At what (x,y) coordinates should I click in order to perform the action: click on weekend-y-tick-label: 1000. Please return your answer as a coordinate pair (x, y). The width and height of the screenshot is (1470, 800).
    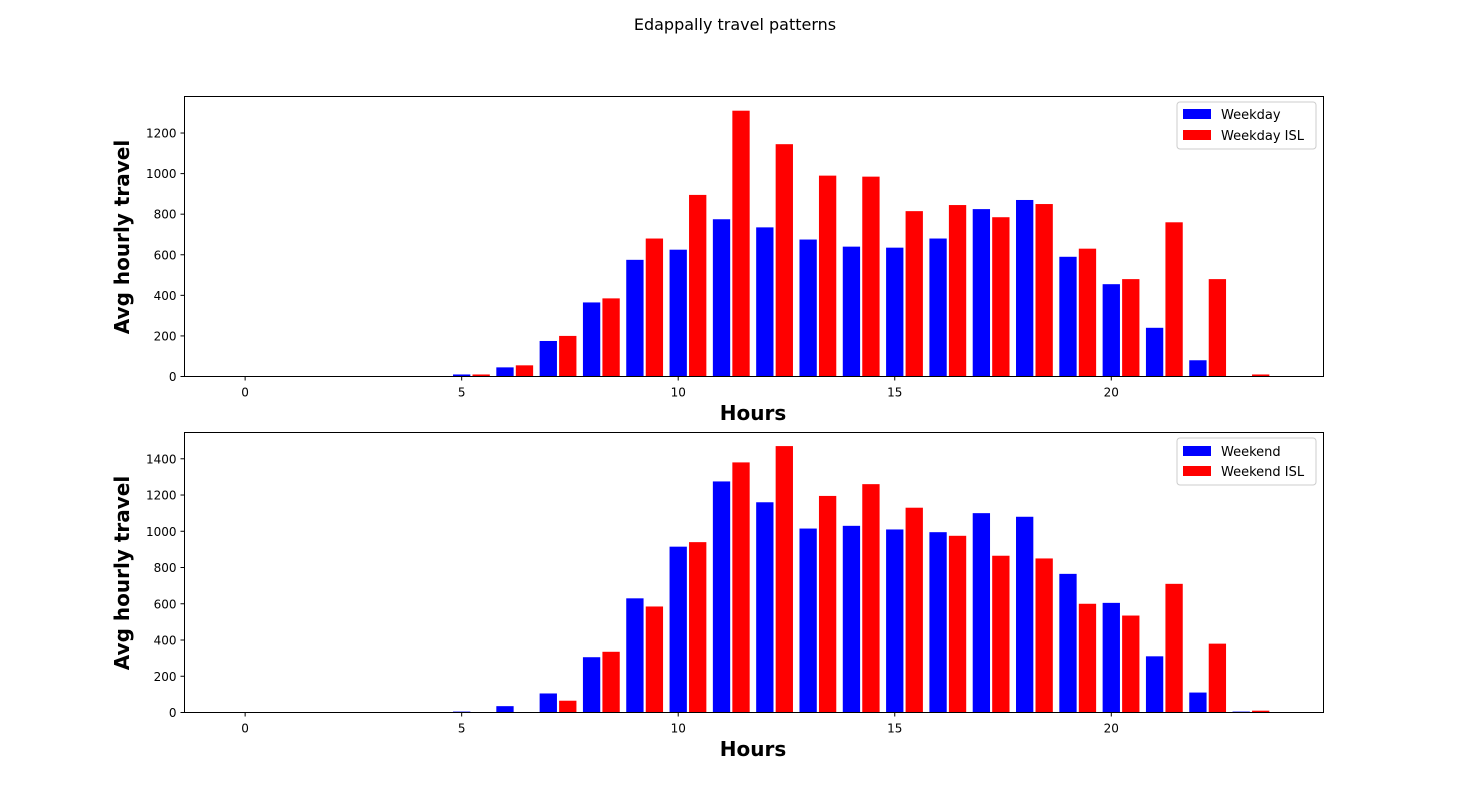
    Looking at the image, I should click on (161, 532).